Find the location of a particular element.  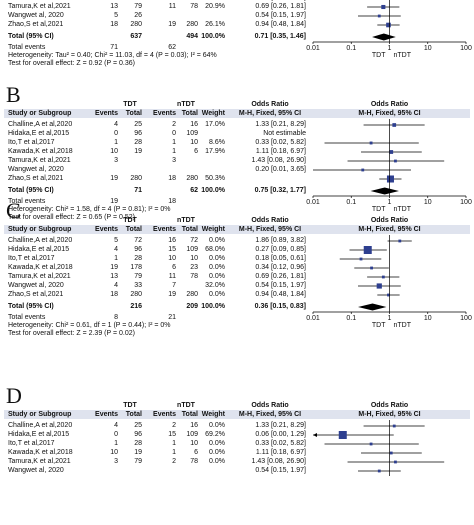

odds-ratio-ci: 0.69 [0.26, 1.81] is located at coordinates (280, 276).